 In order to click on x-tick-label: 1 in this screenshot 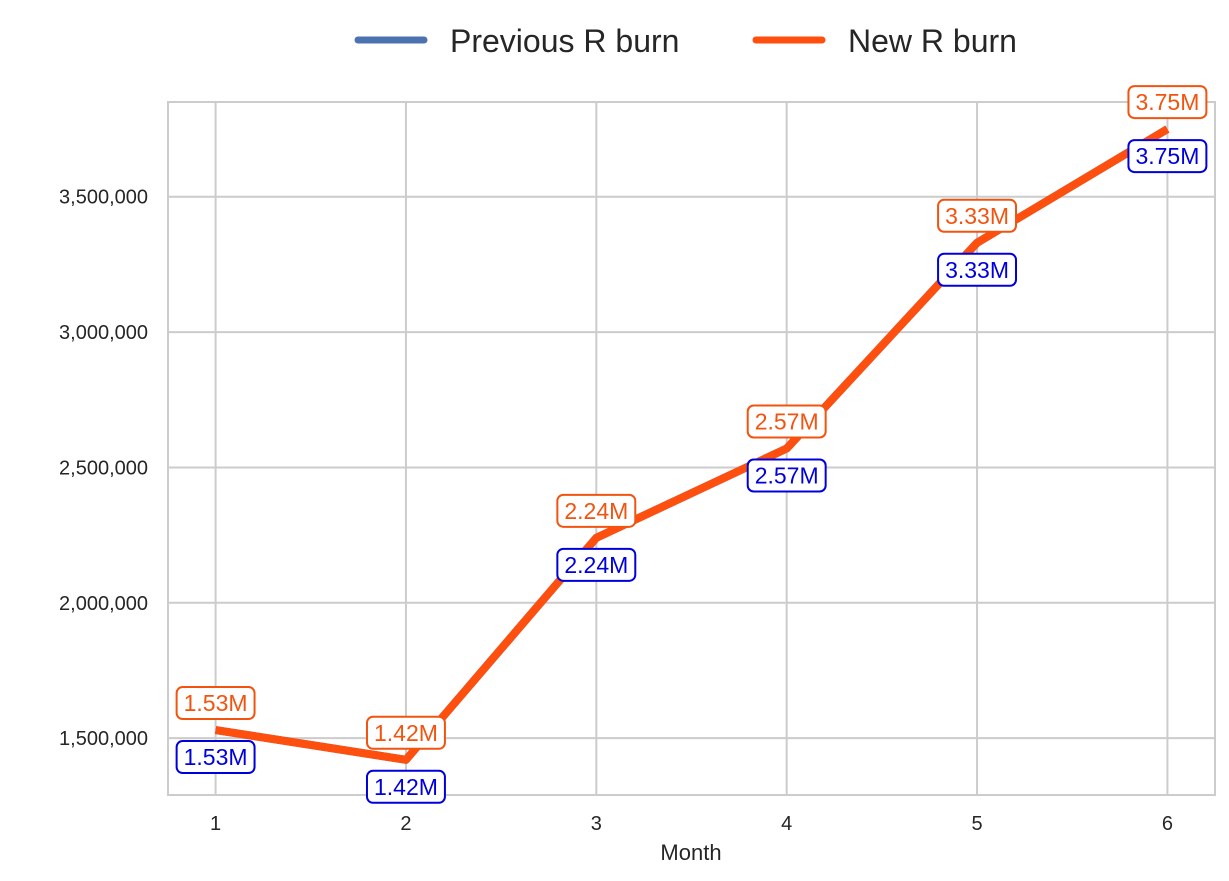, I will do `click(215, 824)`.